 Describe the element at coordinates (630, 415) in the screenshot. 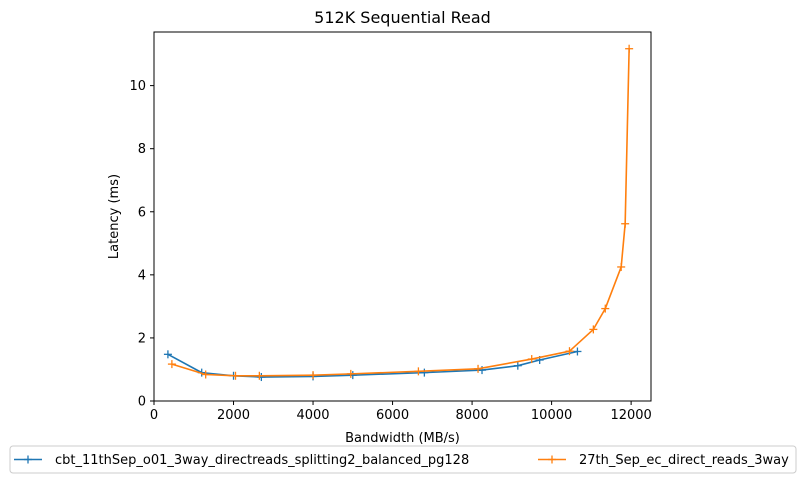

I see `x-tick-label: 12000` at that location.